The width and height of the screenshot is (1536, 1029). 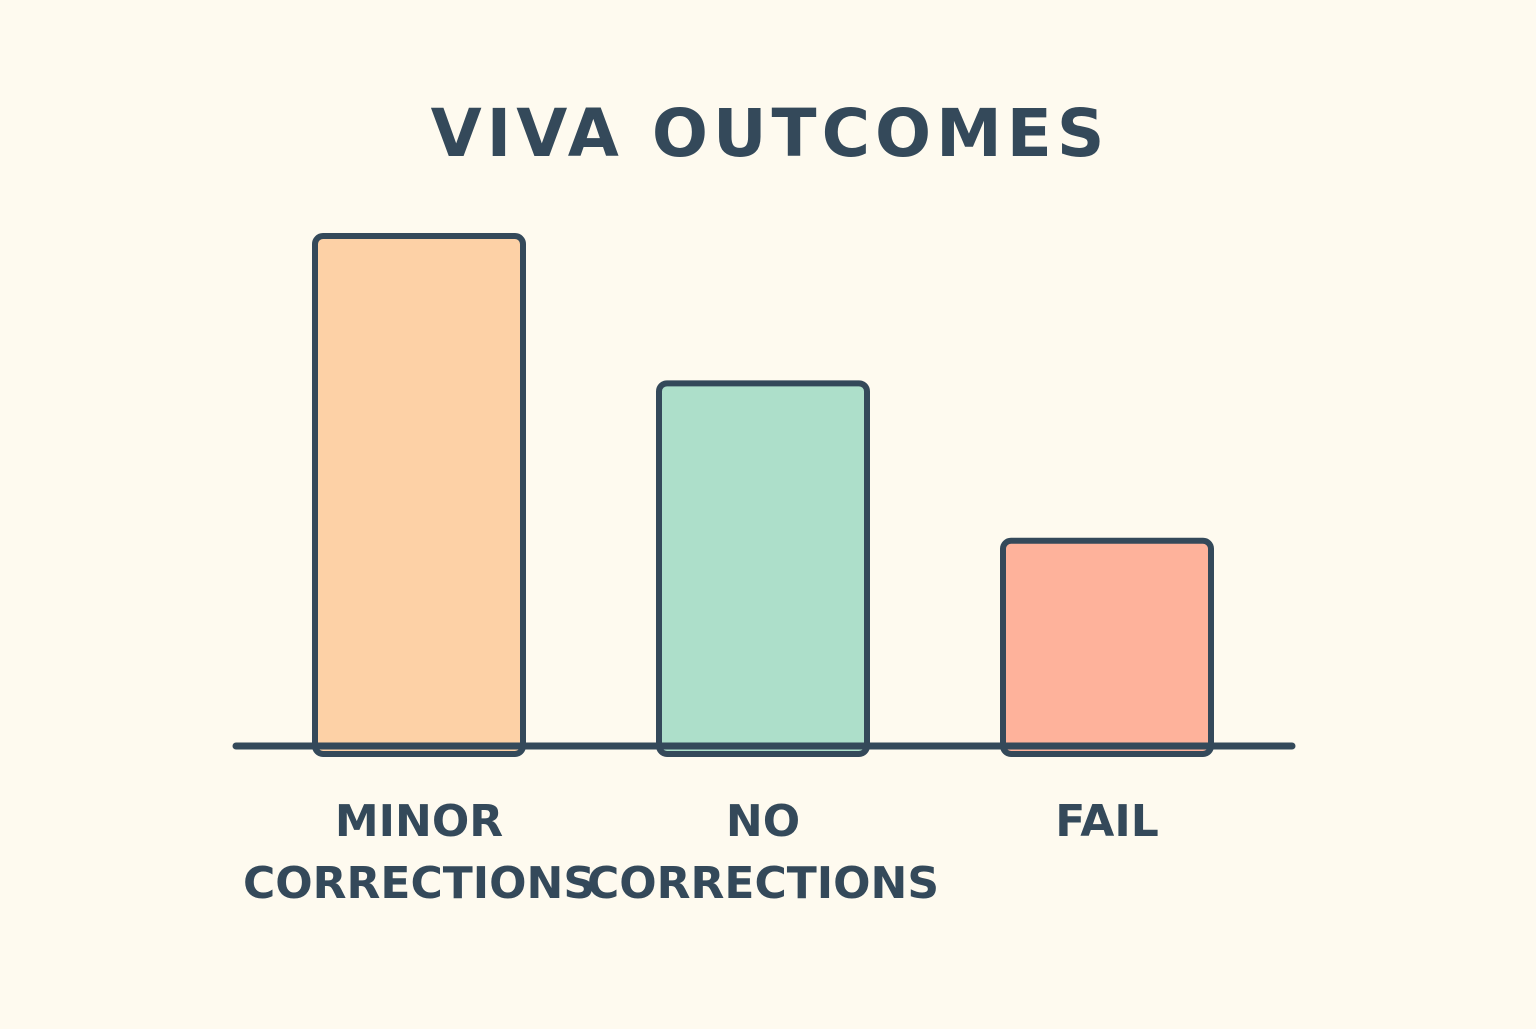 I want to click on category-label-2-line-2: CORRECTIONS, so click(x=763, y=883).